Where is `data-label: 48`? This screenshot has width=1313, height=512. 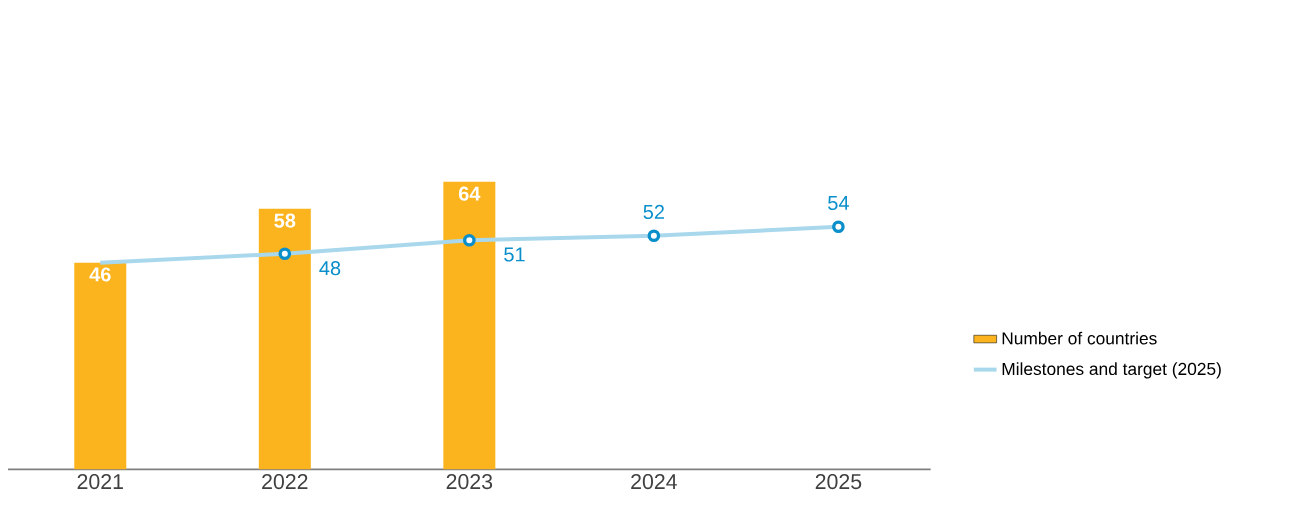
data-label: 48 is located at coordinates (330, 268).